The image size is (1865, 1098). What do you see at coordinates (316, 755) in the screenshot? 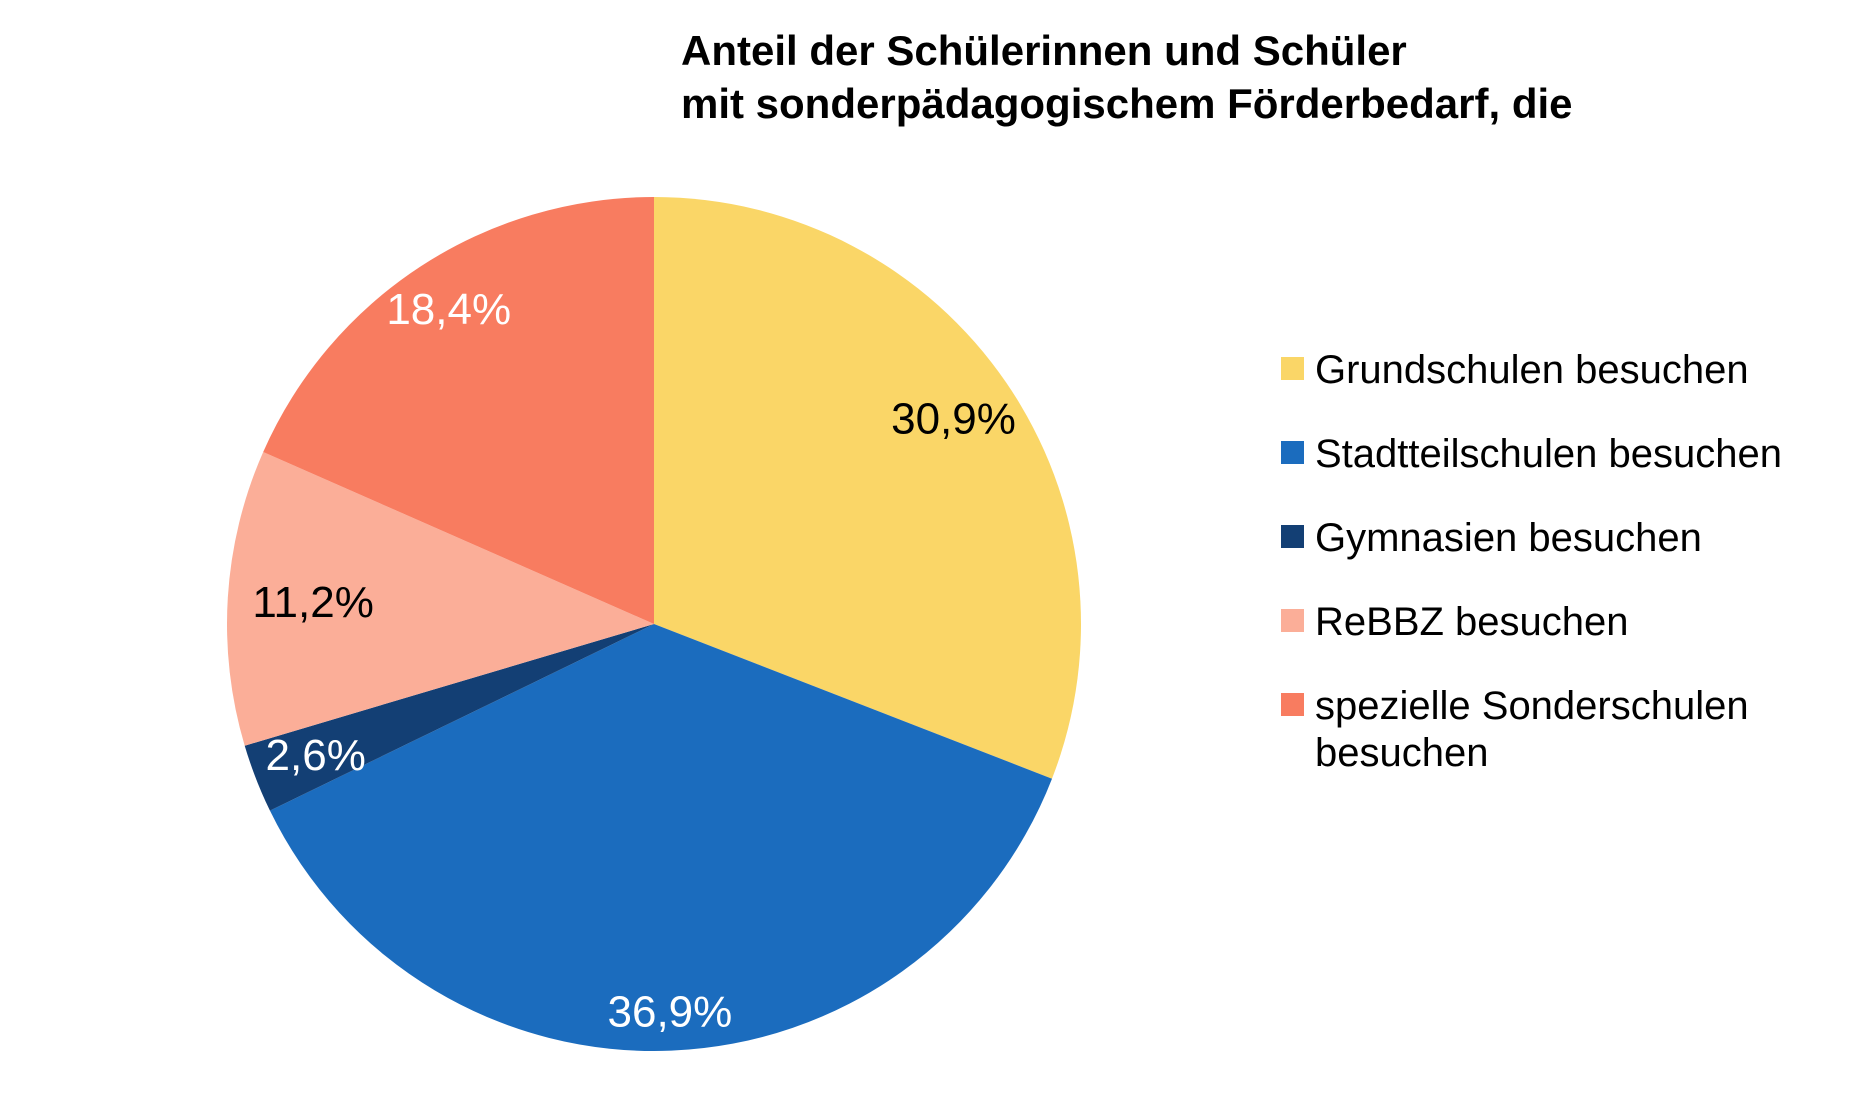
I see `pie-slice-label-gymnasien-besuchen: 2,6%` at bounding box center [316, 755].